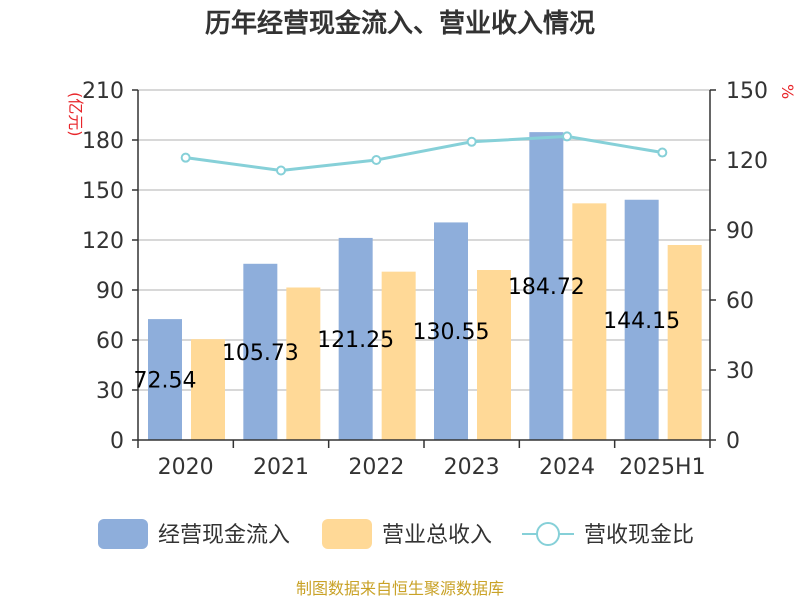 This screenshot has height=600, width=800. I want to click on legend: 经营现金流入 营业总收入 营收现金比, so click(396, 534).